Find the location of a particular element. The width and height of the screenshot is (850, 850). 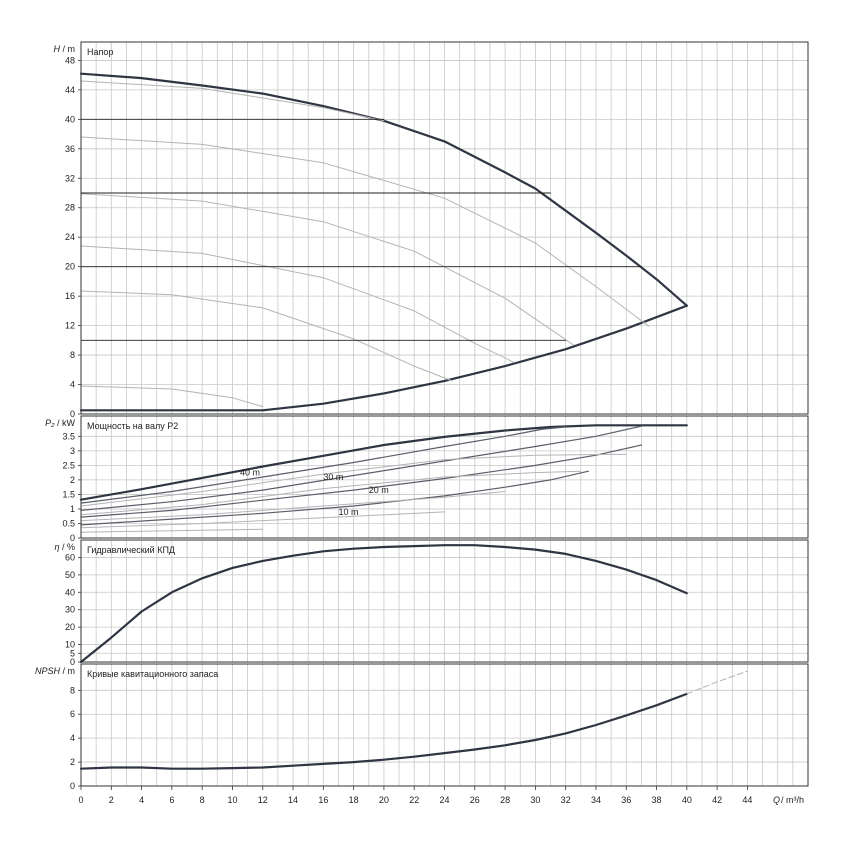

power-panel-frame is located at coordinates (444, 477).